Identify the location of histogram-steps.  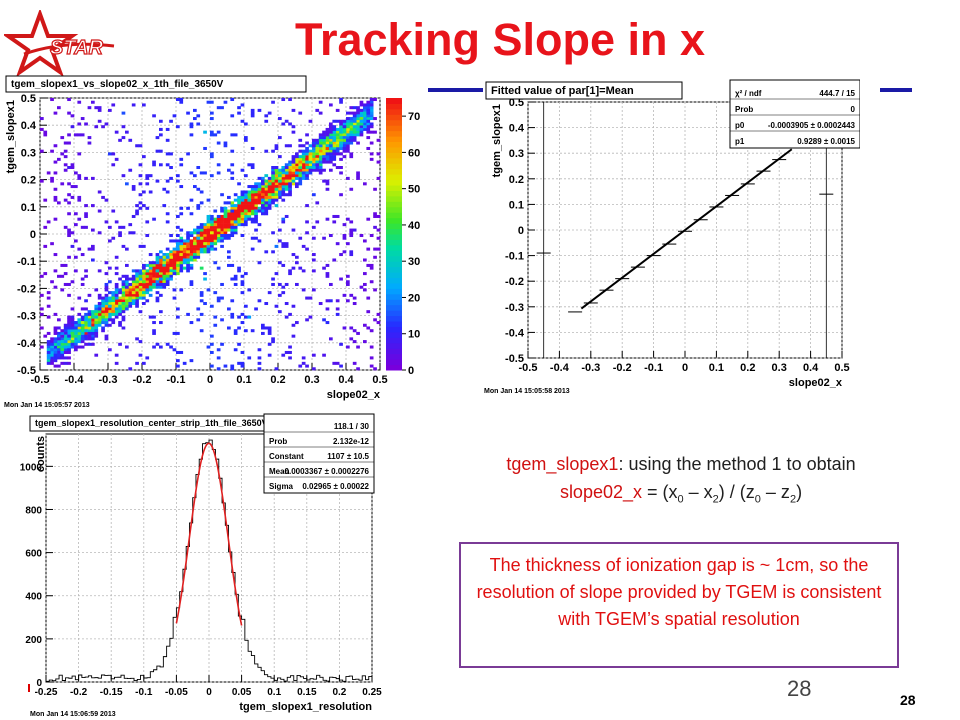
(209, 560).